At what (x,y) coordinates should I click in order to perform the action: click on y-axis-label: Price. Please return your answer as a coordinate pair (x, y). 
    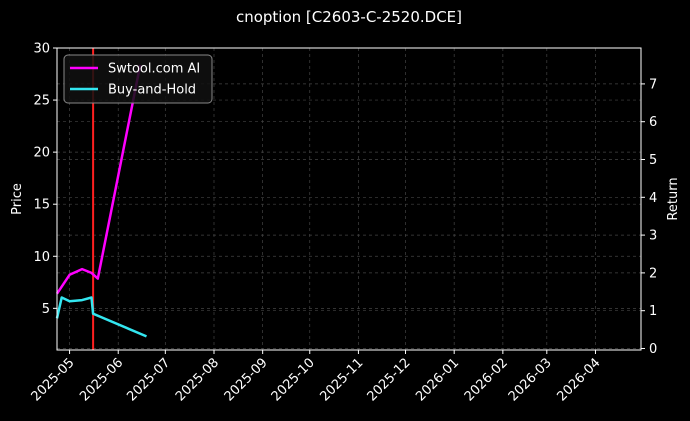
    Looking at the image, I should click on (17, 199).